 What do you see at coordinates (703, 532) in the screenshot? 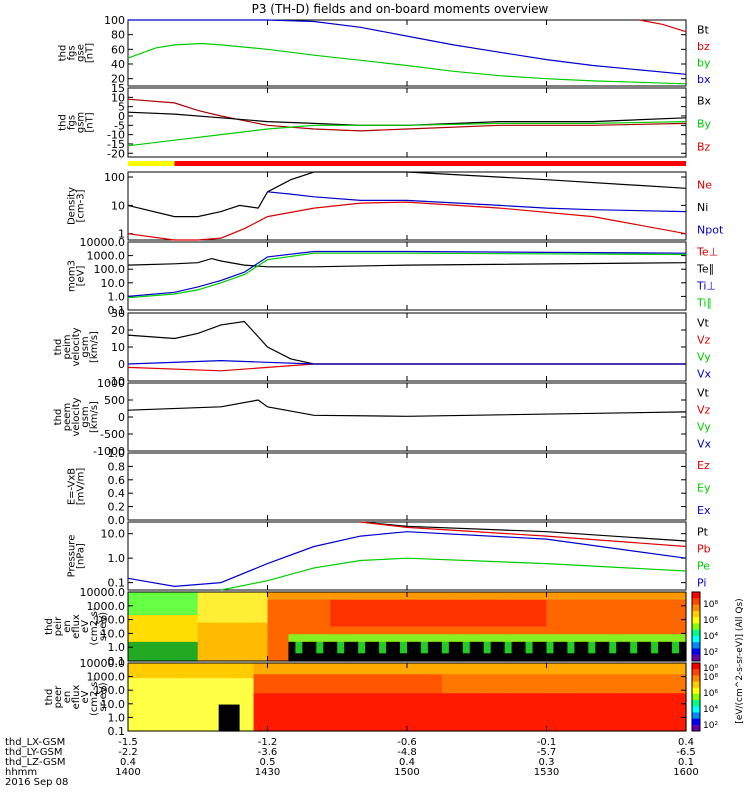
I see `legend-entry: Pt` at bounding box center [703, 532].